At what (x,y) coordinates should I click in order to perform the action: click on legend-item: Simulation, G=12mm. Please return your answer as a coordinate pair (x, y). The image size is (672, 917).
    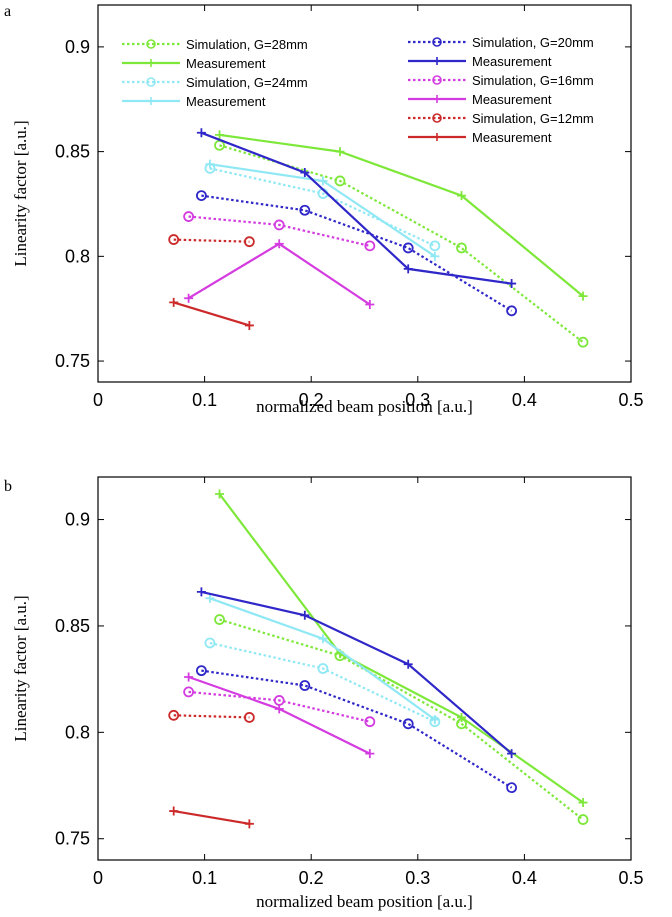
    Looking at the image, I should click on (501, 118).